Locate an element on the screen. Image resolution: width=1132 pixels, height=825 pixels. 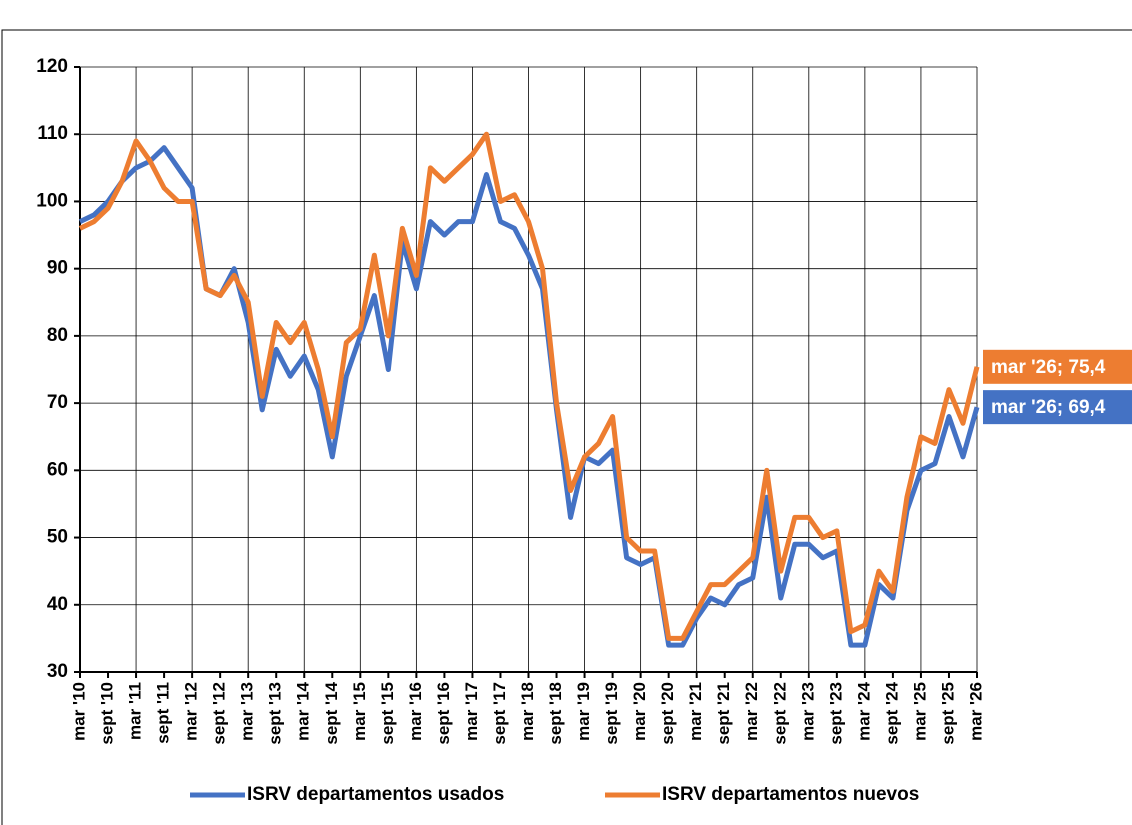
y-tick-label: 60 is located at coordinates (57, 469).